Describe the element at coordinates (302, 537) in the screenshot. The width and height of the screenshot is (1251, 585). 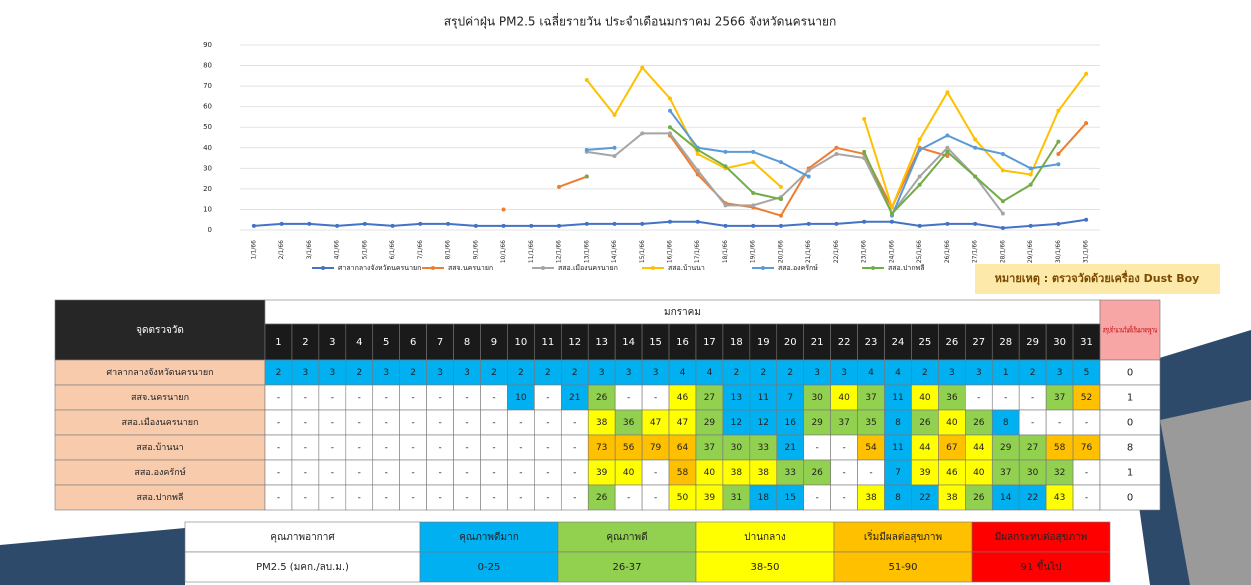
I see `quality-cell` at that location.